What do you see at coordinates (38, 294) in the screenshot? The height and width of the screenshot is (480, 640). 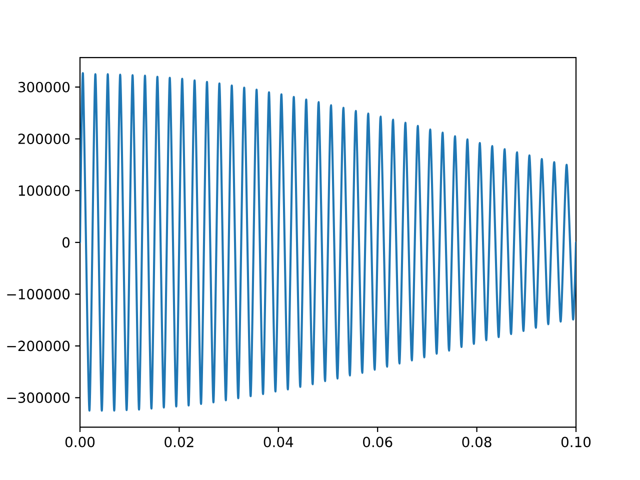 I see `y-tick-label: −100000` at bounding box center [38, 294].